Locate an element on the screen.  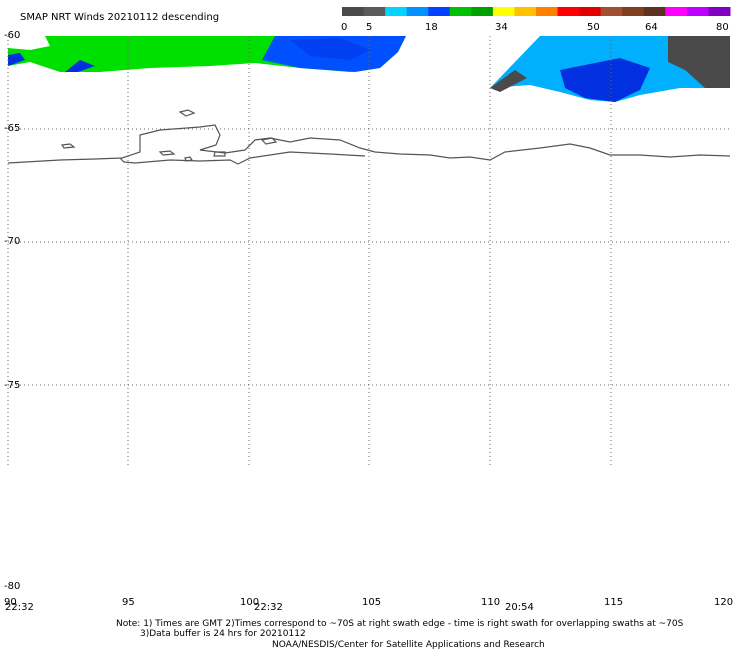
colorbar-label: 18 is located at coordinates (431, 27).